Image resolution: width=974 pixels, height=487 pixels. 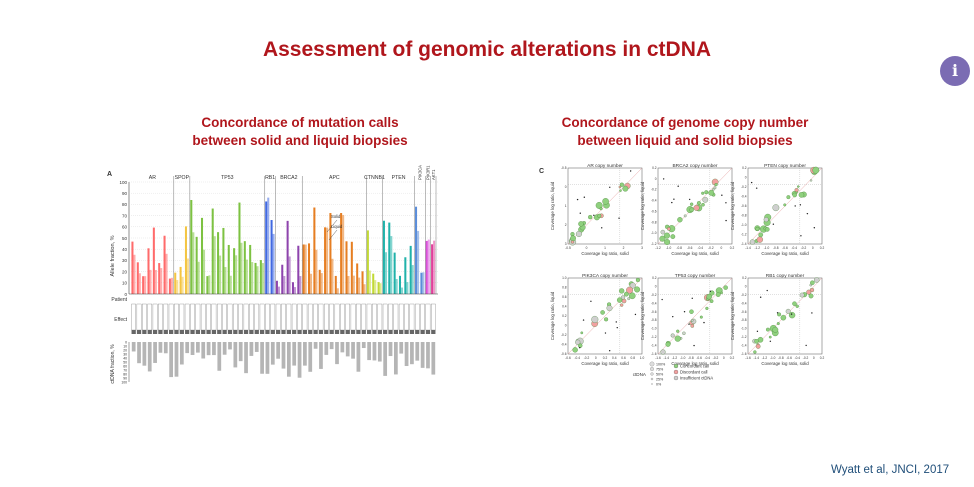 I want to click on scatter-y-tick: -1.4, so click(x=654, y=346).